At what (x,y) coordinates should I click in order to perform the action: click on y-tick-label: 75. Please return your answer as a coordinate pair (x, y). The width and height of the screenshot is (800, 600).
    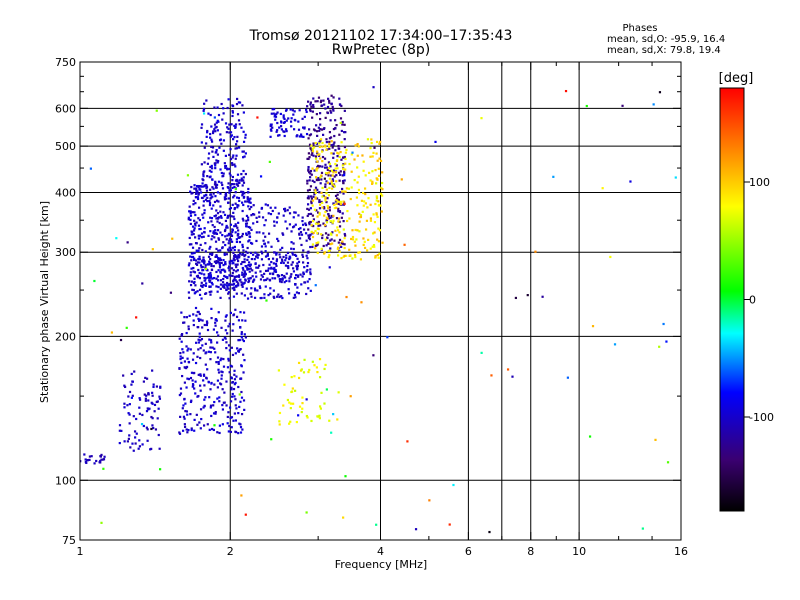
    Looking at the image, I should click on (69, 540).